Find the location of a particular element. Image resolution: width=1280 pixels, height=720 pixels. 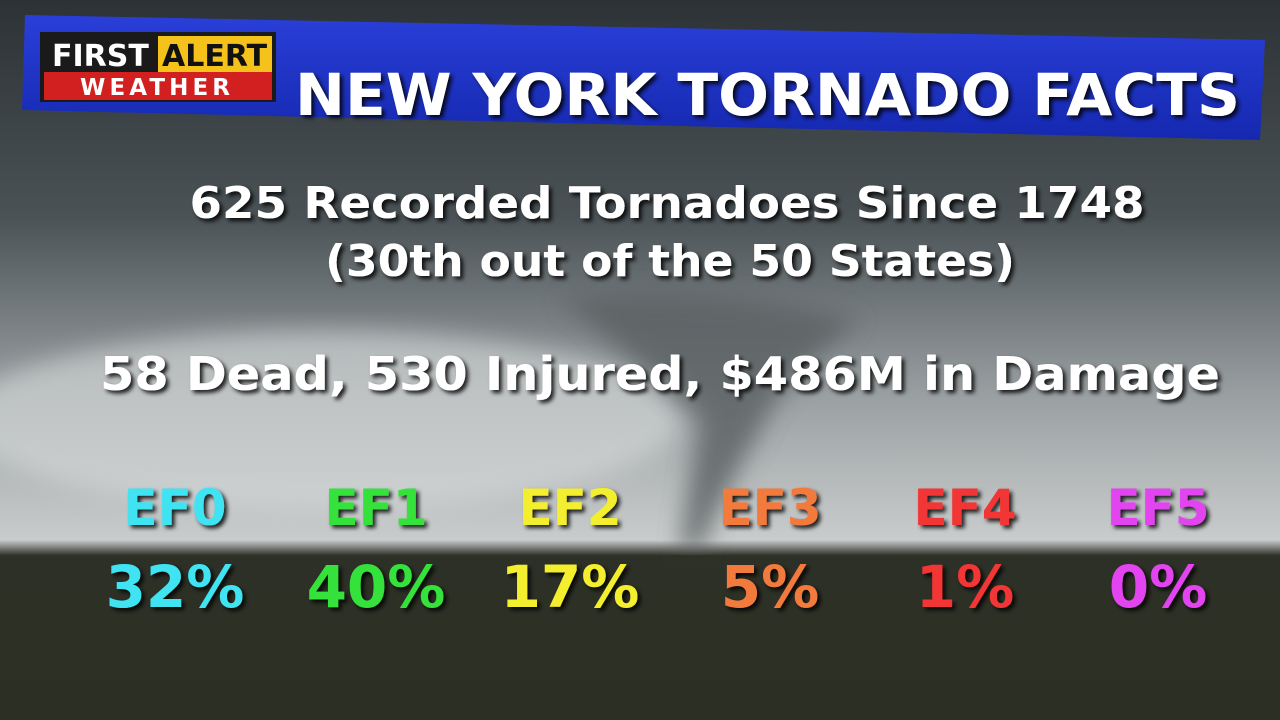

rating-share: 17% is located at coordinates (570, 587).